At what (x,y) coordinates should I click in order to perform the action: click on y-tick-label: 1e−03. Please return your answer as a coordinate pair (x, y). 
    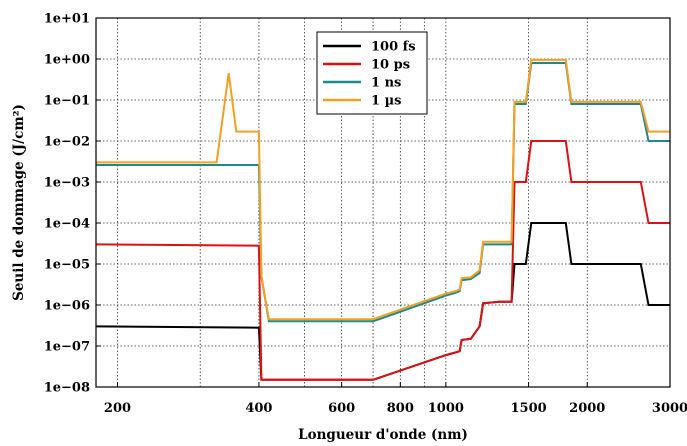
    Looking at the image, I should click on (67, 183).